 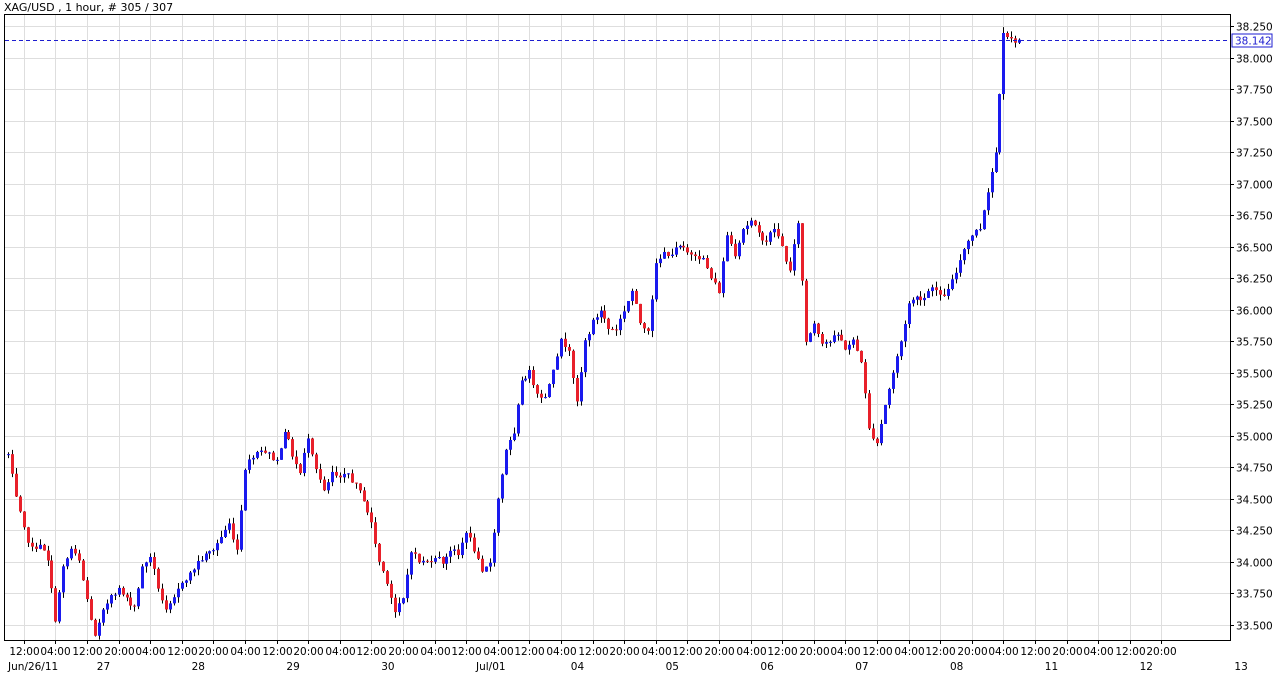 What do you see at coordinates (1252, 40) in the screenshot?
I see `last-price-box` at bounding box center [1252, 40].